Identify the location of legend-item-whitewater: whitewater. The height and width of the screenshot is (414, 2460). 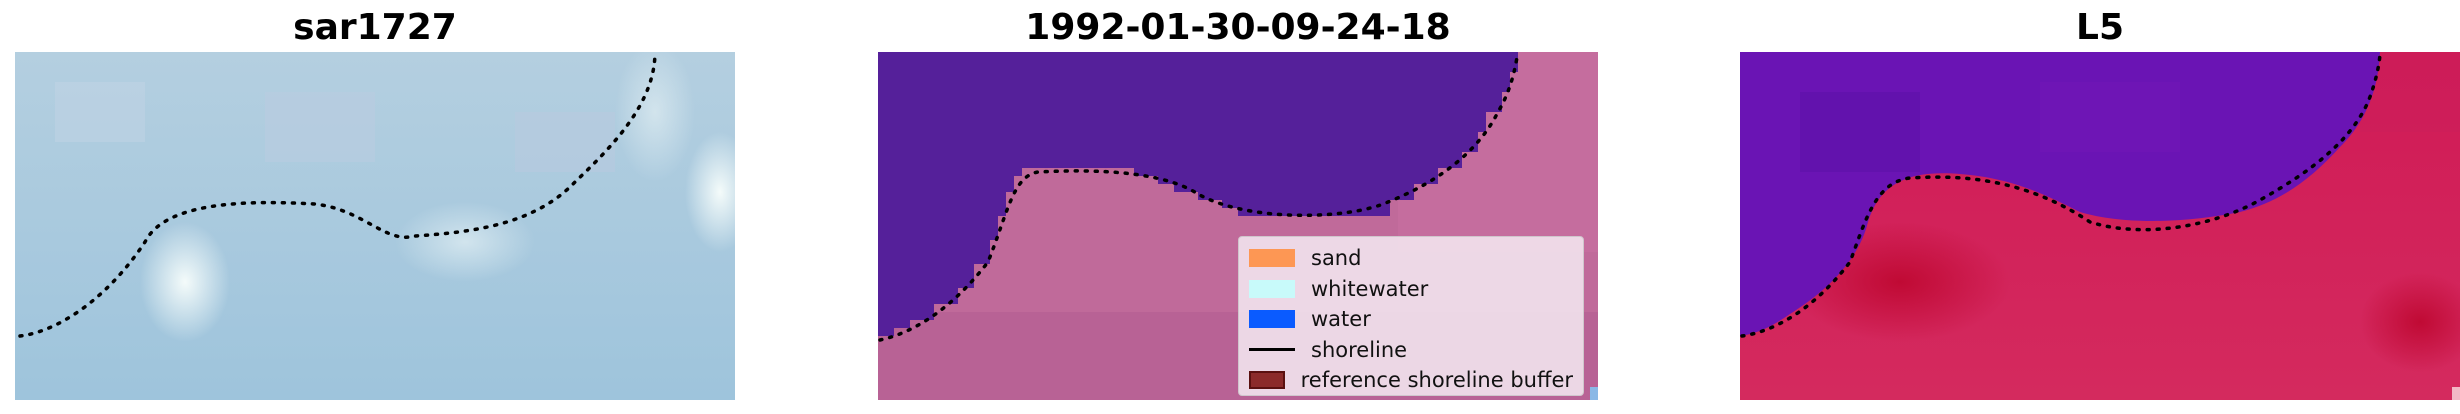
(1411, 289).